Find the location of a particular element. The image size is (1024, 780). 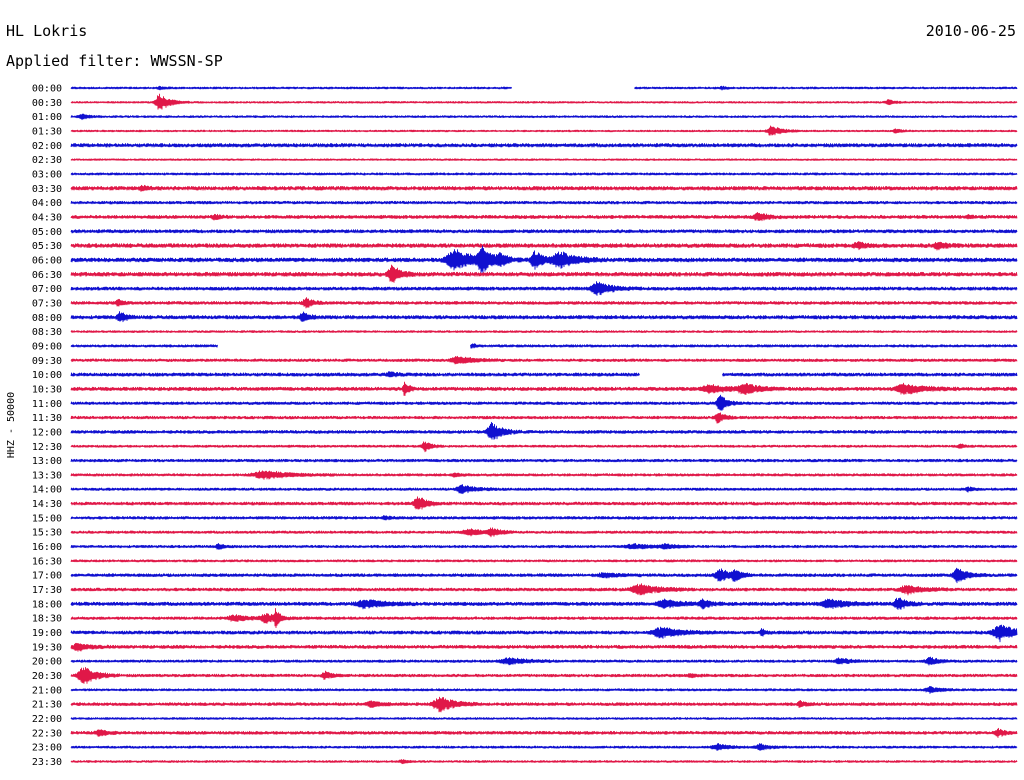

trace-1900 is located at coordinates (544, 633).